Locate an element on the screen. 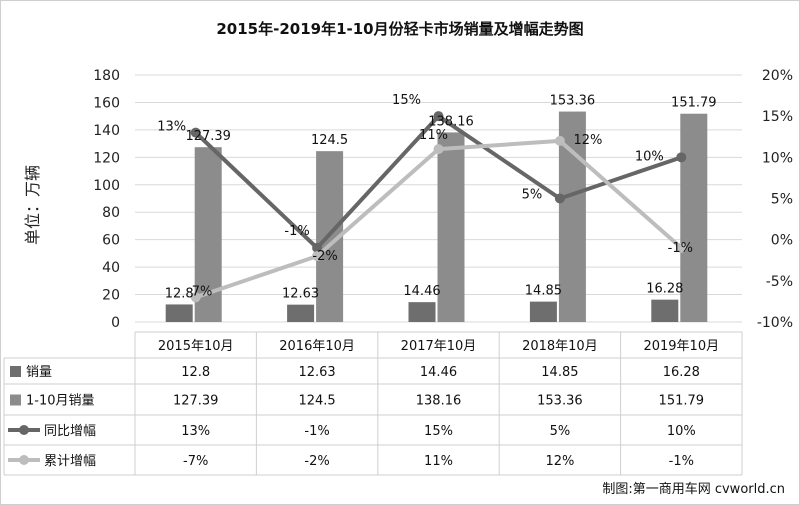  line-data-label: 15% is located at coordinates (406, 100).